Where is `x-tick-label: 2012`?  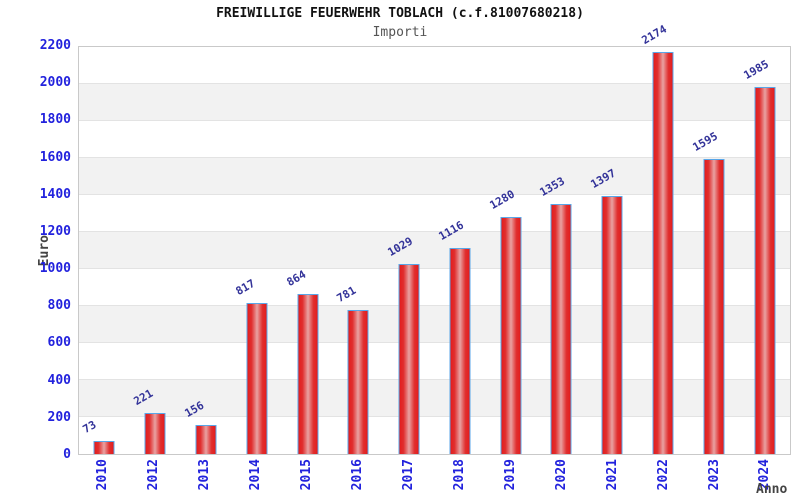
x-tick-label: 2012 is located at coordinates (154, 475).